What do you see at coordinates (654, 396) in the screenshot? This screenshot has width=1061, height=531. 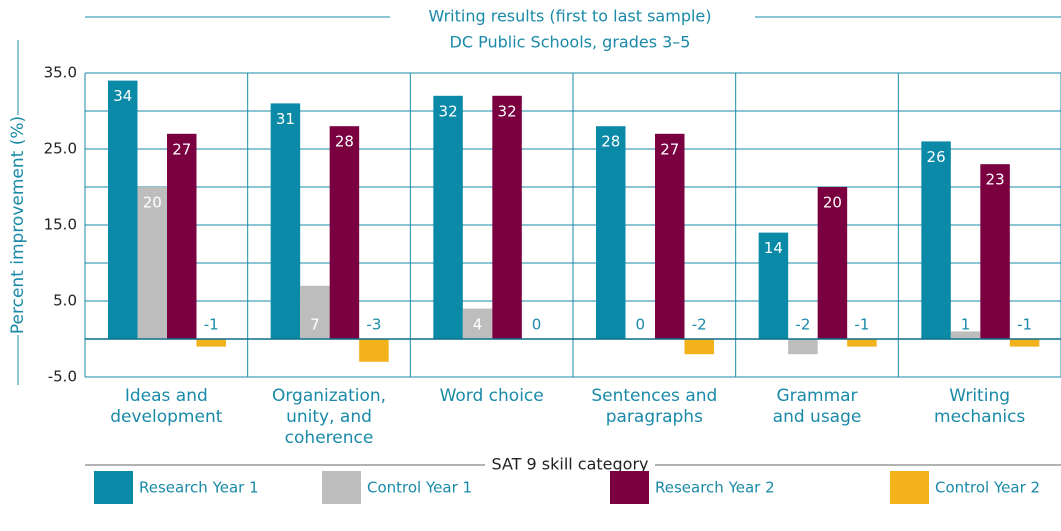 I see `x-tick-label: Sentences and` at bounding box center [654, 396].